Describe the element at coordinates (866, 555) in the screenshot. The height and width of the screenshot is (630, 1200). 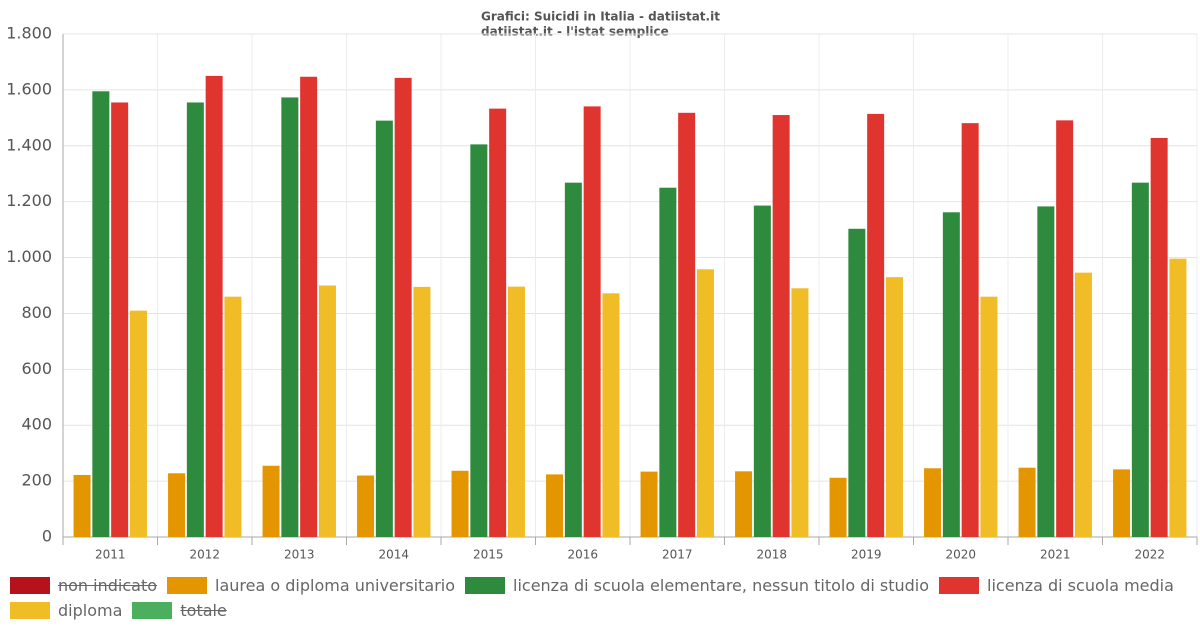
I see `x-tick-label: 2019` at that location.